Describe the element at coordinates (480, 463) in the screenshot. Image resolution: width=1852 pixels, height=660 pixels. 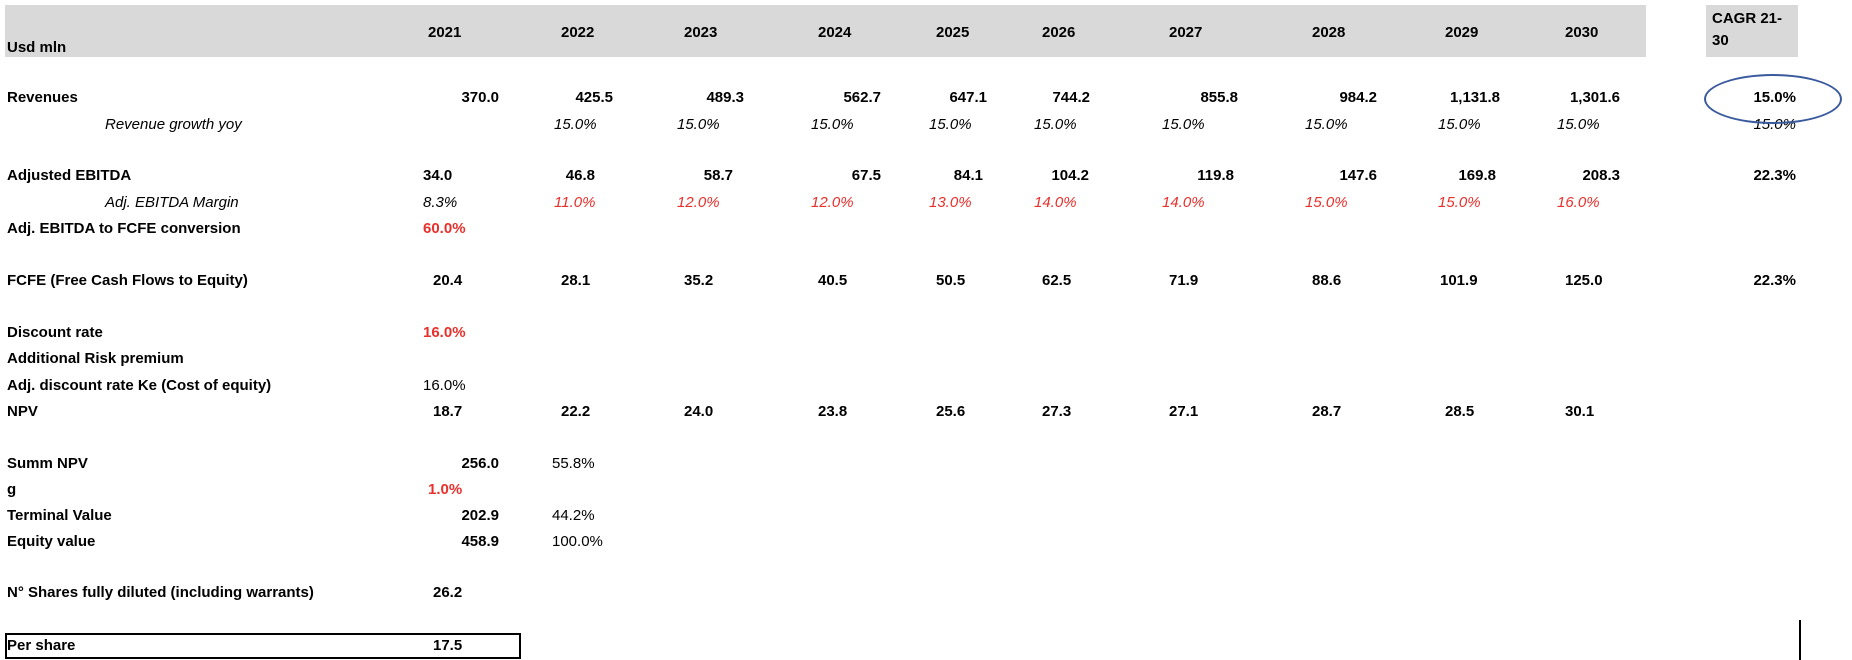
I see `summ-npv-value: 256.0` at that location.